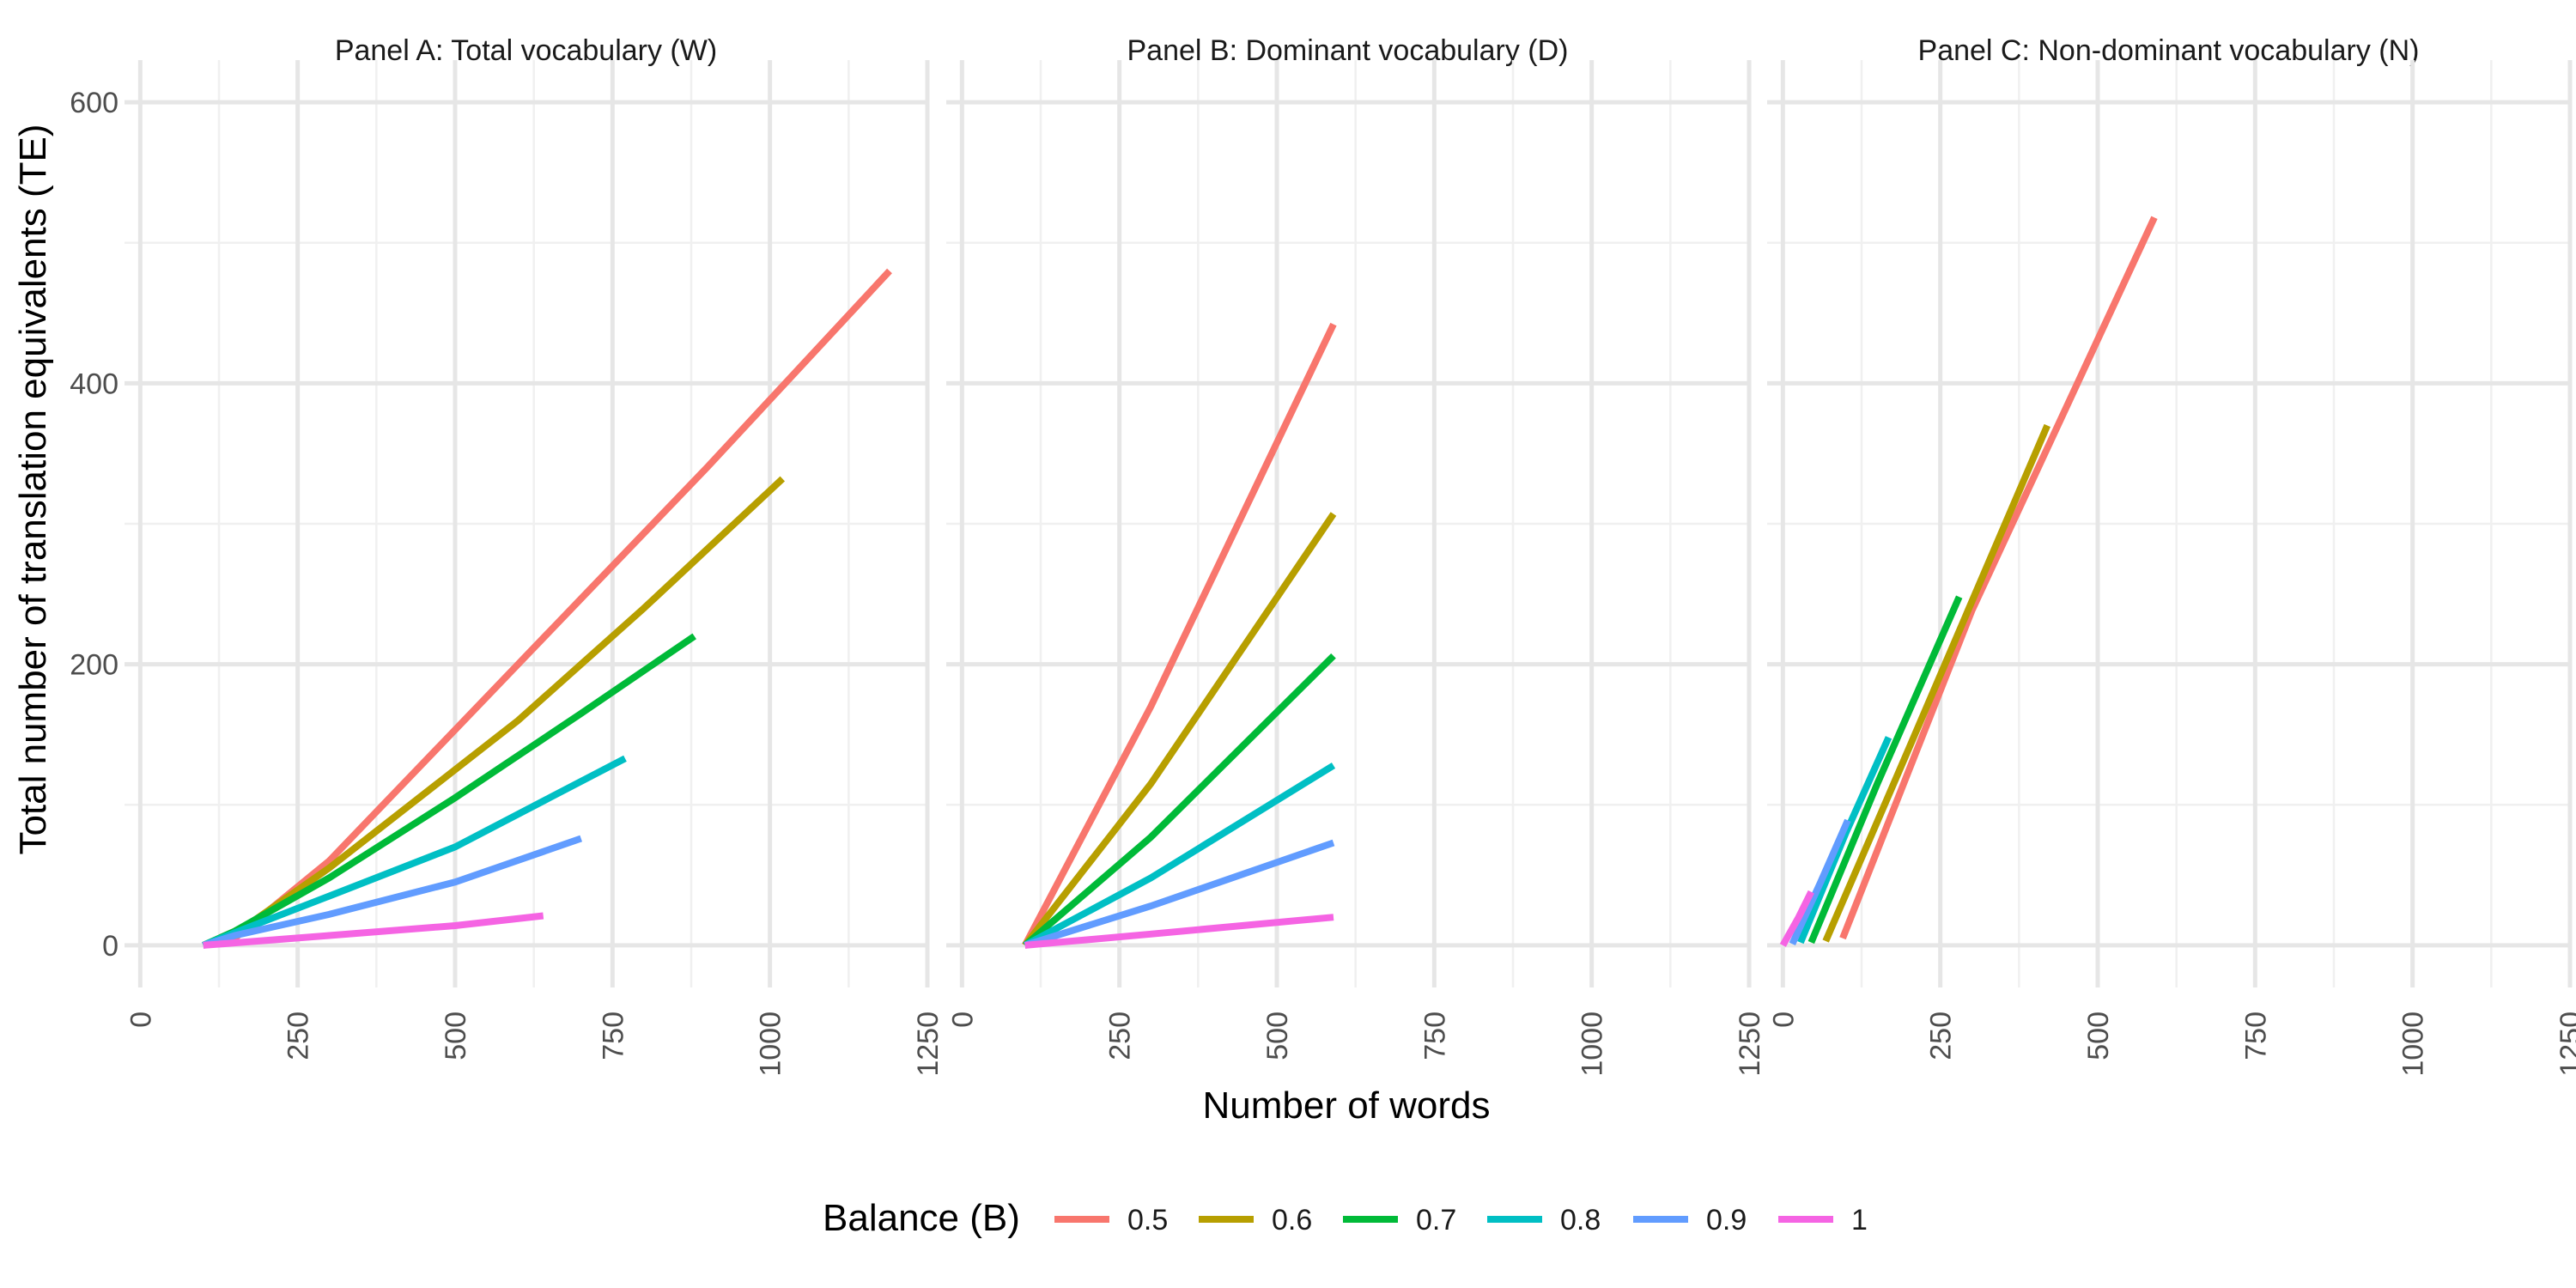 The height and width of the screenshot is (1288, 2576). Describe the element at coordinates (1544, 1220) in the screenshot. I see `legend-item-0.8: 0.8` at that location.